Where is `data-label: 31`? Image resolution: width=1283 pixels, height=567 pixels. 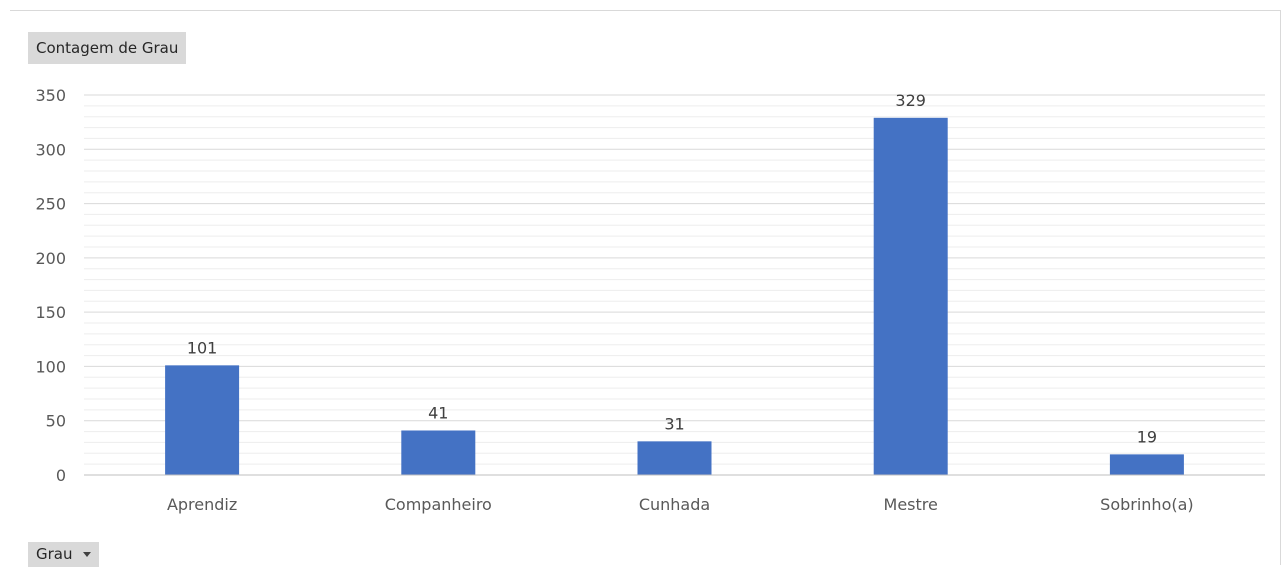
data-label: 31 is located at coordinates (674, 423).